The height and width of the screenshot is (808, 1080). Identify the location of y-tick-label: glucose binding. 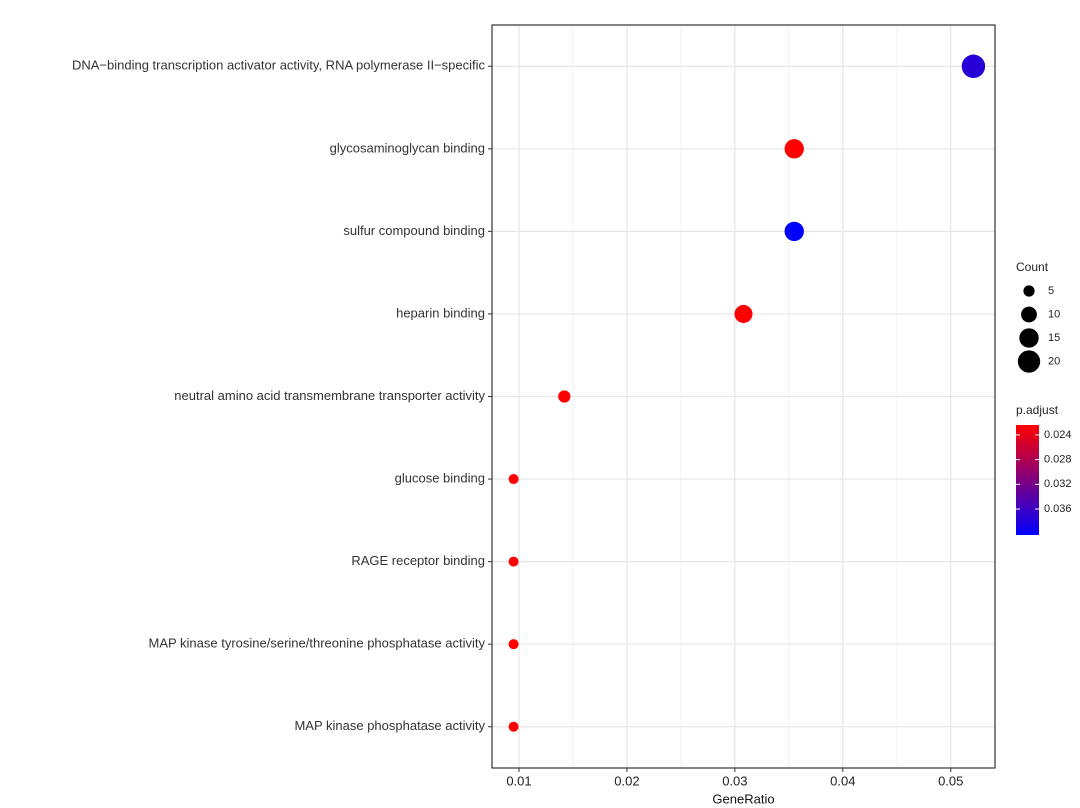
(440, 477).